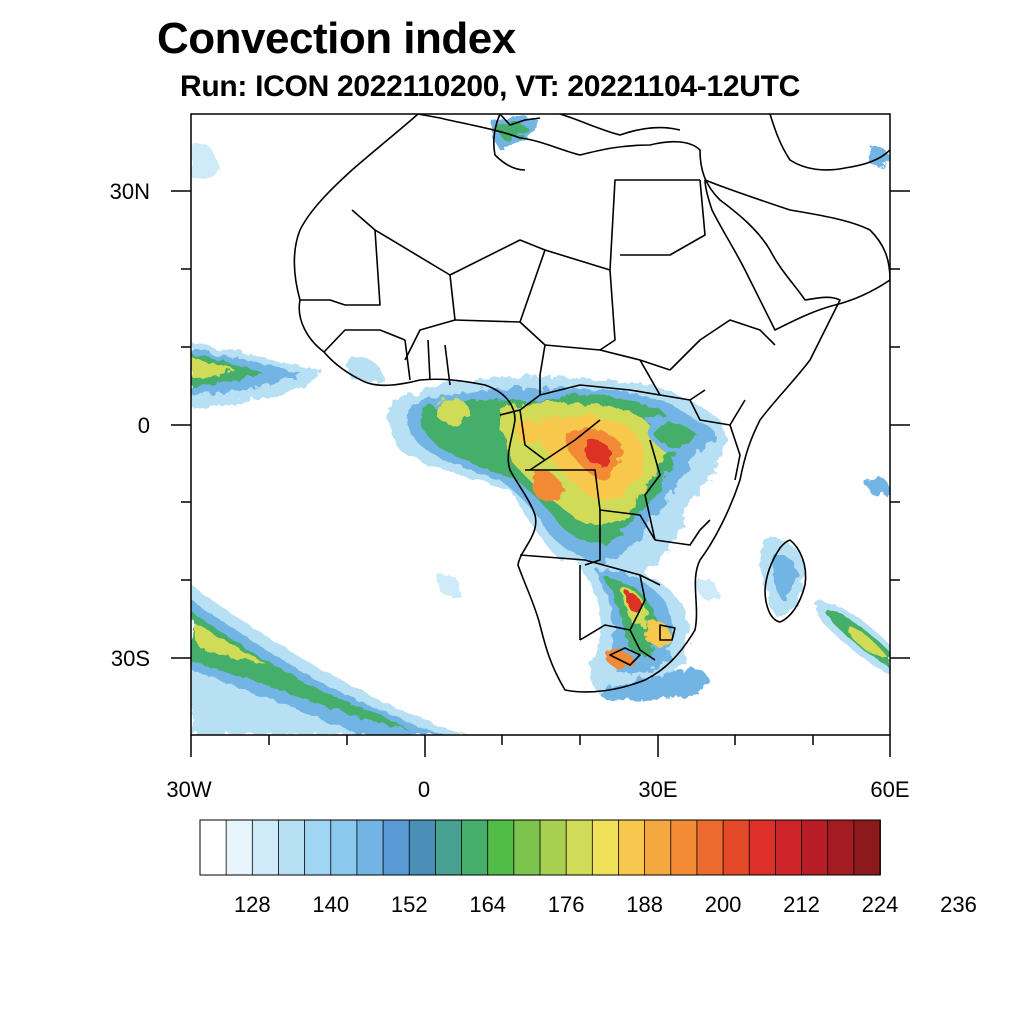 This screenshot has width=1024, height=1024. I want to click on colorbar-label: 200, so click(723, 904).